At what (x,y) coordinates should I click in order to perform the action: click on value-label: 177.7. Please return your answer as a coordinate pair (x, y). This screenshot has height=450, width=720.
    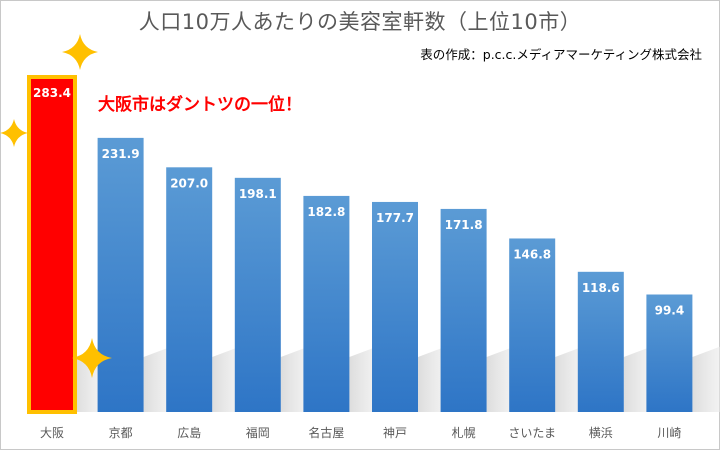
    Looking at the image, I should click on (395, 218).